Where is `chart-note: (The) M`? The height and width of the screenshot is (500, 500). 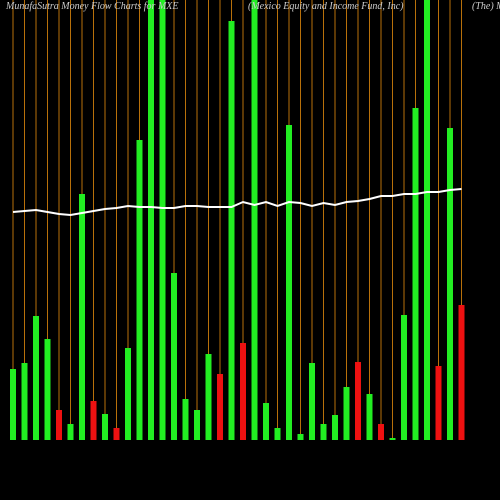 chart-note: (The) M is located at coordinates (486, 6).